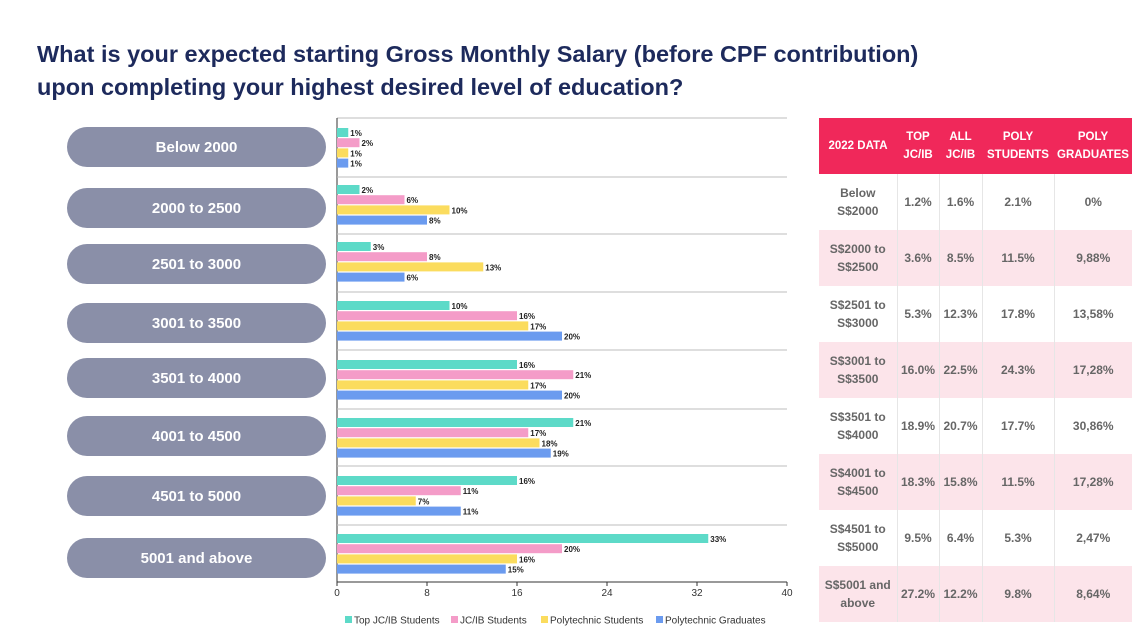  I want to click on legend-label: JC/IB Students, so click(493, 621).